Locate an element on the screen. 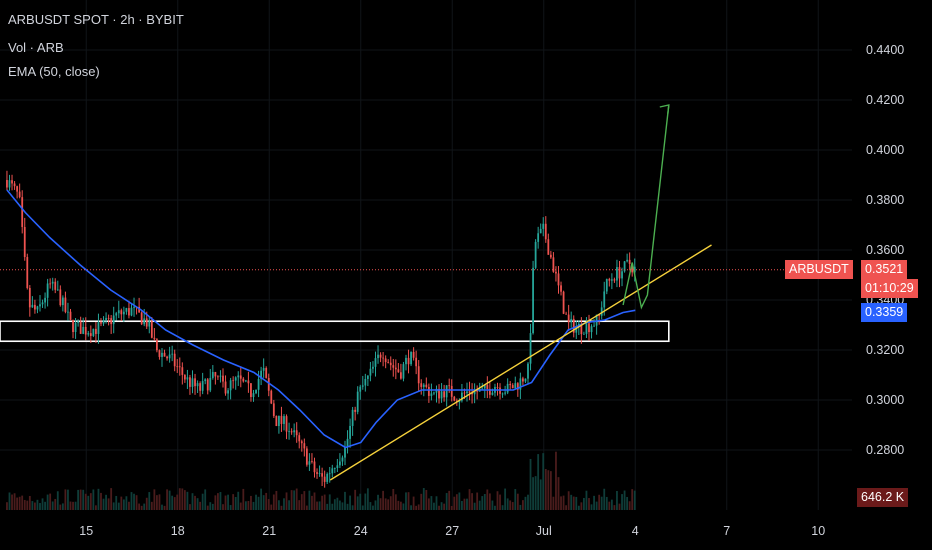  chart-title: ARBUSDT SPOT · 2h · BYBIT is located at coordinates (96, 19).